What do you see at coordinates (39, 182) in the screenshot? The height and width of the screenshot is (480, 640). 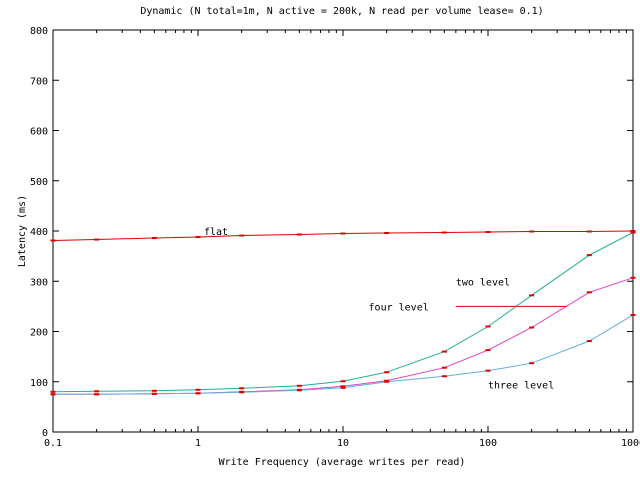 I see `y-tick-label: 500` at bounding box center [39, 182].